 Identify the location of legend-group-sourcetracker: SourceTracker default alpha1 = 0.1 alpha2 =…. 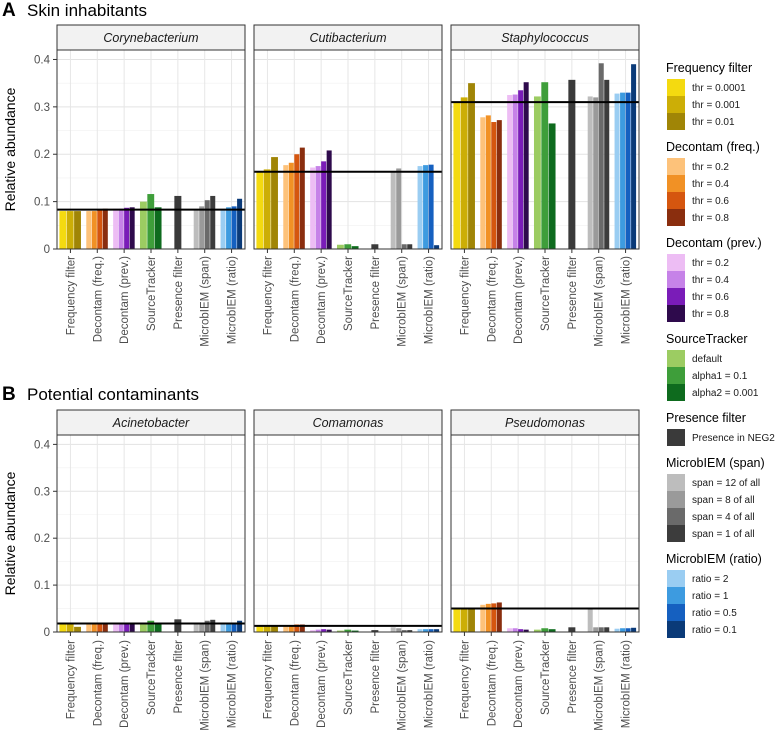
(712, 366).